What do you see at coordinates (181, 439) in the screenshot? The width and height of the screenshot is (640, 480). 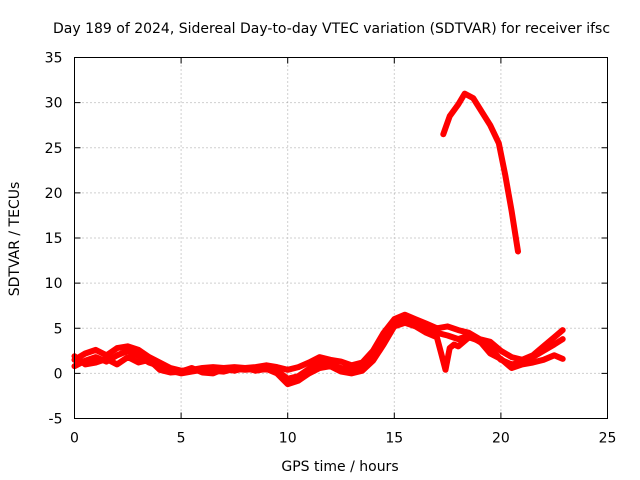 I see `x-tick-label: 5` at bounding box center [181, 439].